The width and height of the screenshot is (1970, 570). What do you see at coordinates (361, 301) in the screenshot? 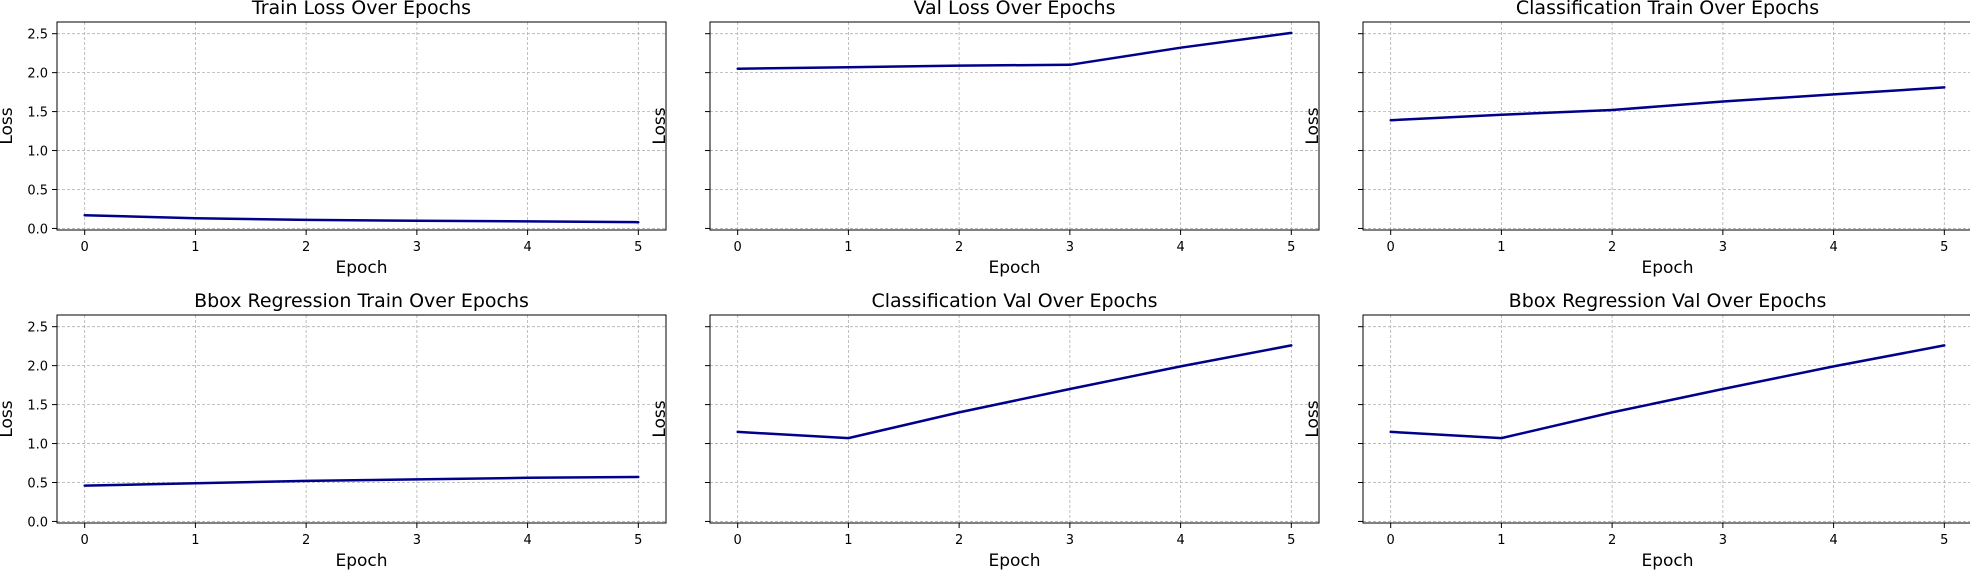
I see `chart-title: Bbox Regression Train Over Epochs` at bounding box center [361, 301].